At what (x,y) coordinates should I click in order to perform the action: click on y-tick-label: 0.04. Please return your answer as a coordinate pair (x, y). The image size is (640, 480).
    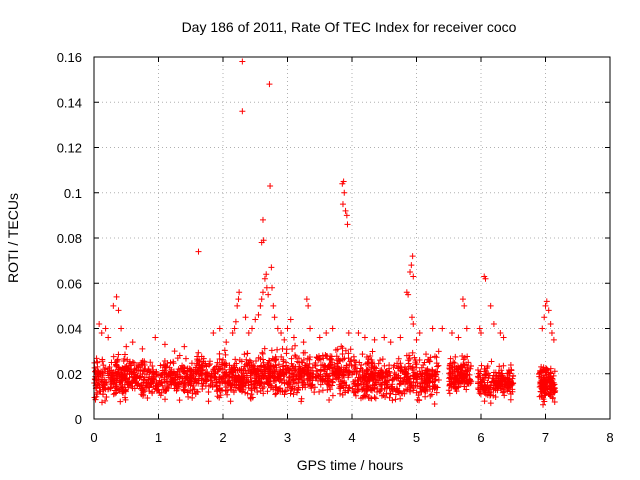
    Looking at the image, I should click on (69, 329).